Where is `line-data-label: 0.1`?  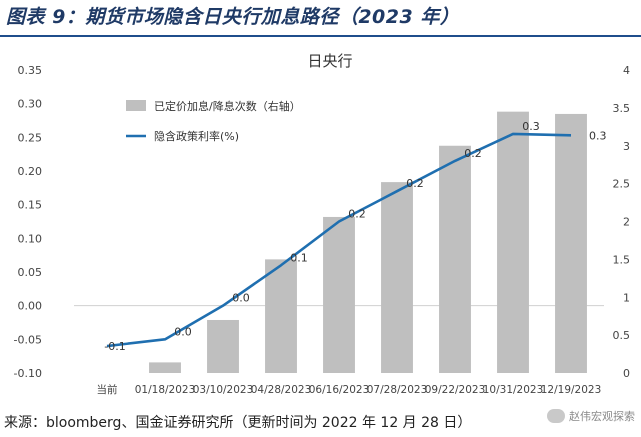 line-data-label: 0.1 is located at coordinates (299, 257).